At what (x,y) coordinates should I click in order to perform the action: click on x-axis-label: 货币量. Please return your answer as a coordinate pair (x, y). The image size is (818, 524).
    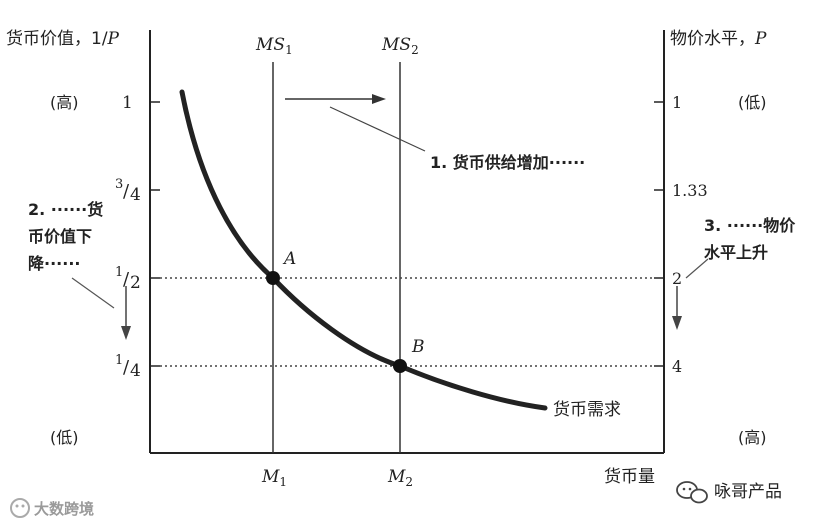
    Looking at the image, I should click on (629, 477).